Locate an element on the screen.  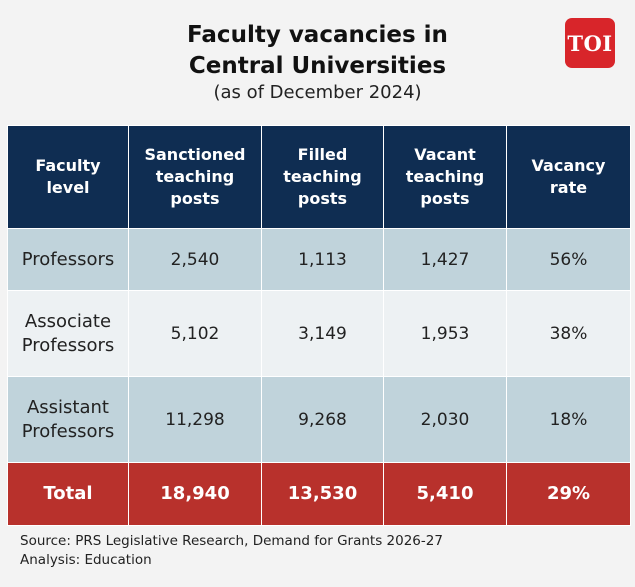
cell-sanctioned: 11,298 is located at coordinates (195, 419).